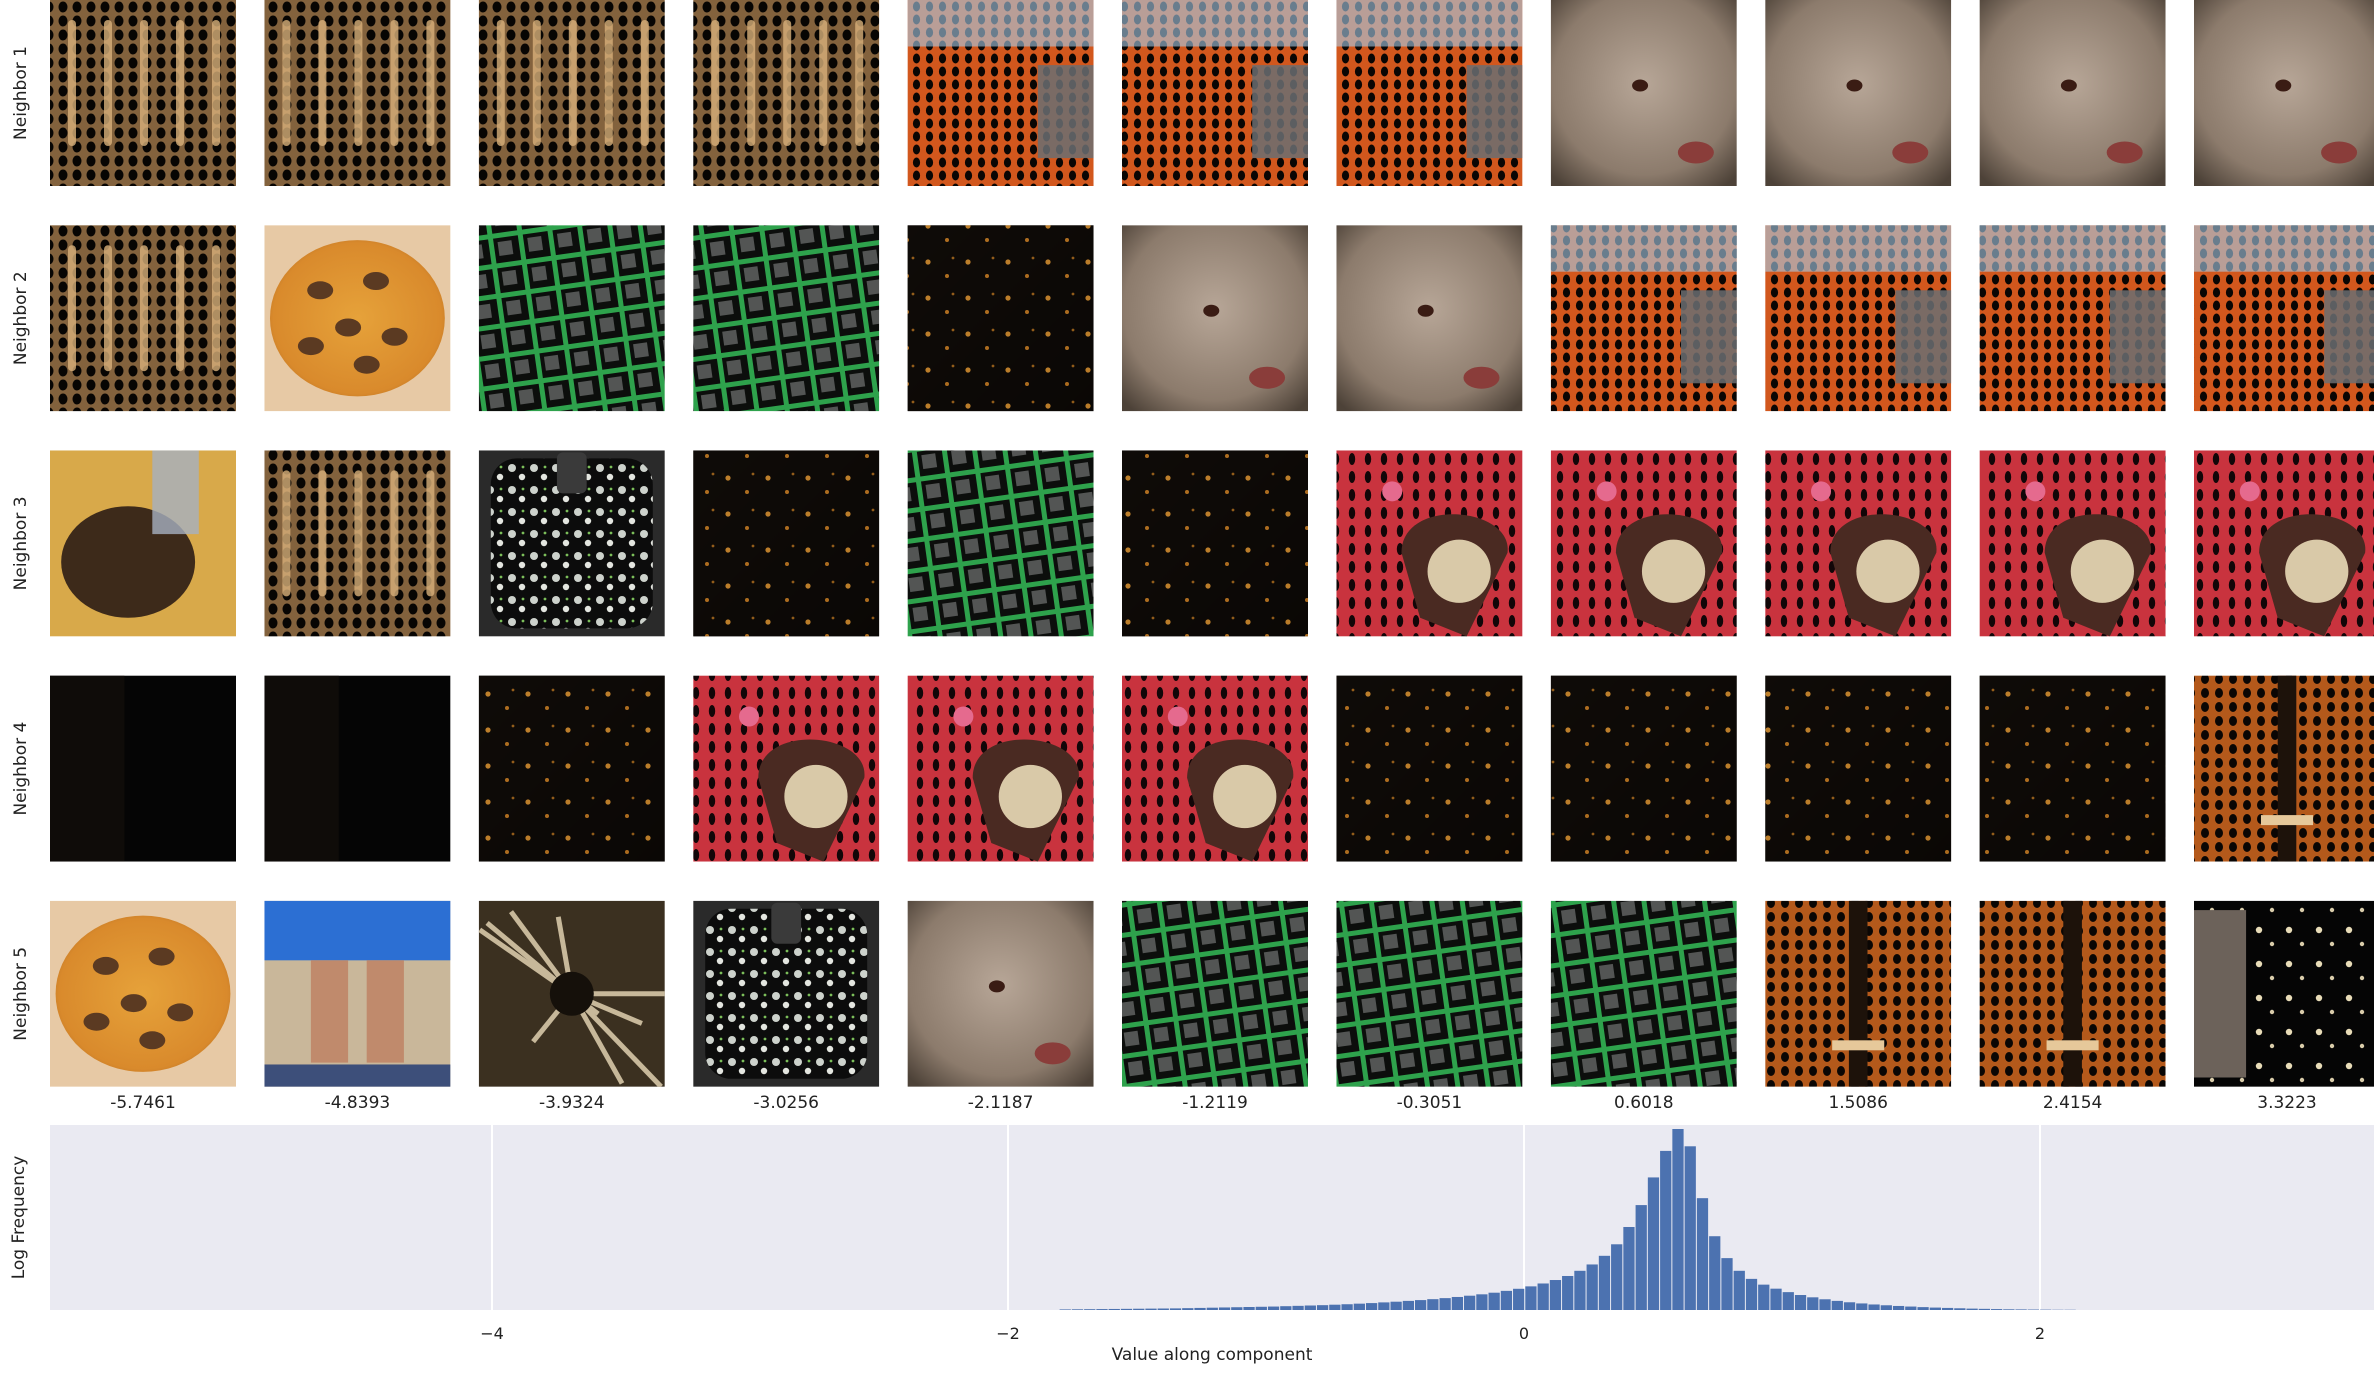 This screenshot has height=1382, width=2374. What do you see at coordinates (21, 318) in the screenshot?
I see `row-label: Neighbor 2` at bounding box center [21, 318].